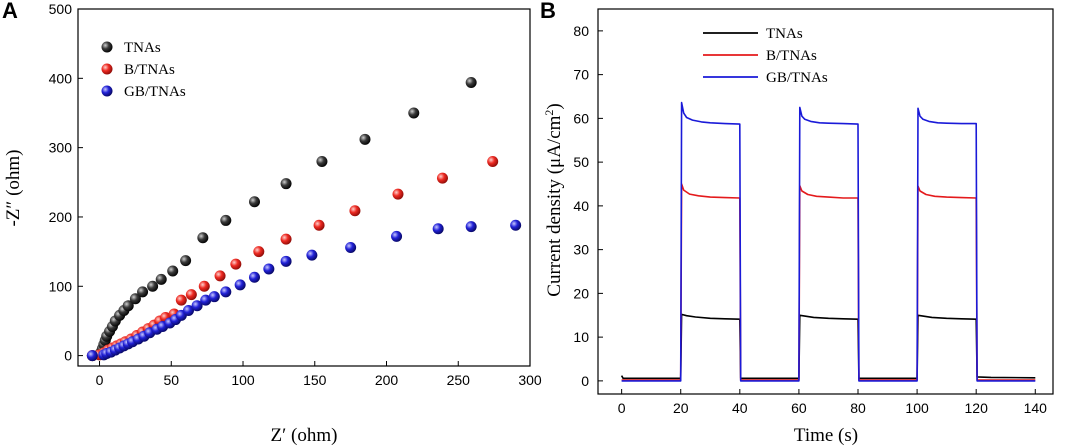 This screenshot has width=1065, height=448. What do you see at coordinates (581, 337) in the screenshot?
I see `b-y-tick-label: 10` at bounding box center [581, 337].